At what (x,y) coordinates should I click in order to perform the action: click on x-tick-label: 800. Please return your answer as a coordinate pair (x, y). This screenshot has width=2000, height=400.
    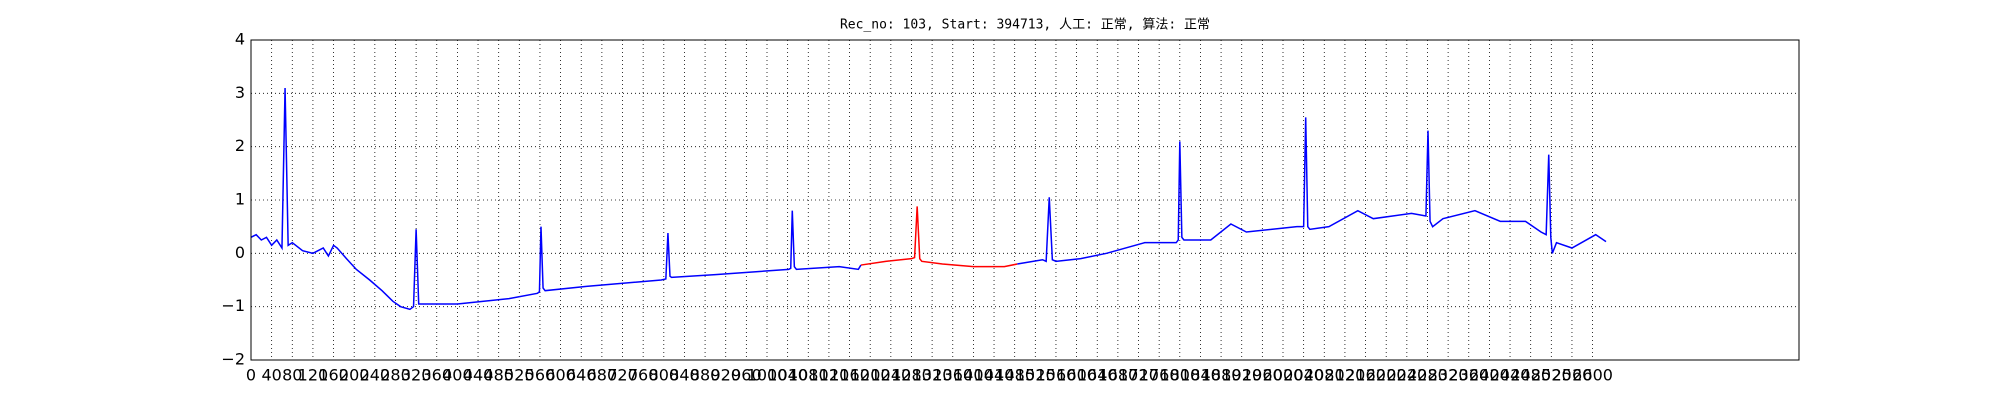
    Looking at the image, I should click on (664, 375).